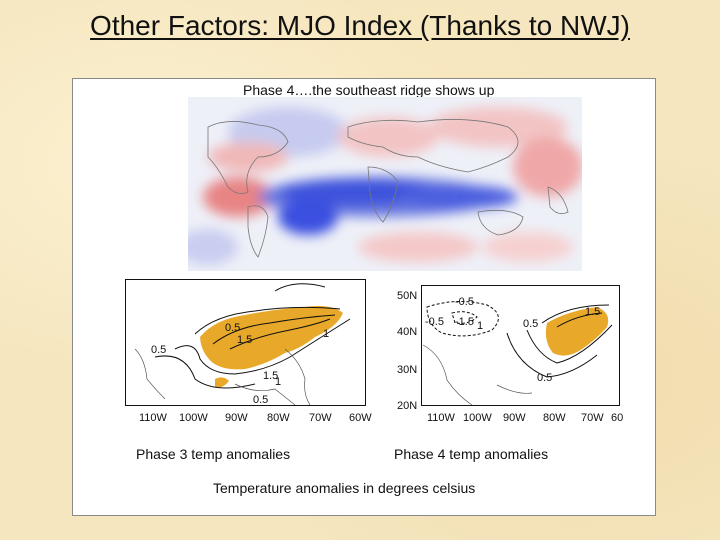 The image size is (720, 540). I want to click on phase4-warm-anomaly-area, so click(577, 331).